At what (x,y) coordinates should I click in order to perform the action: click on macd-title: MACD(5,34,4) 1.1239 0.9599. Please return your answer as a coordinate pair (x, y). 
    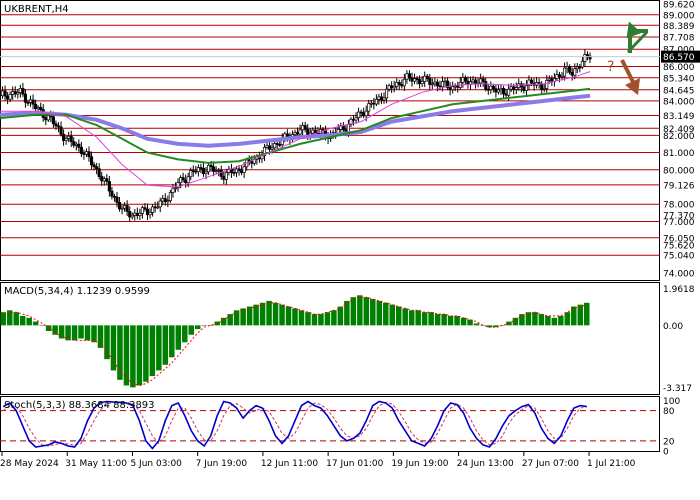
    Looking at the image, I should click on (77, 291).